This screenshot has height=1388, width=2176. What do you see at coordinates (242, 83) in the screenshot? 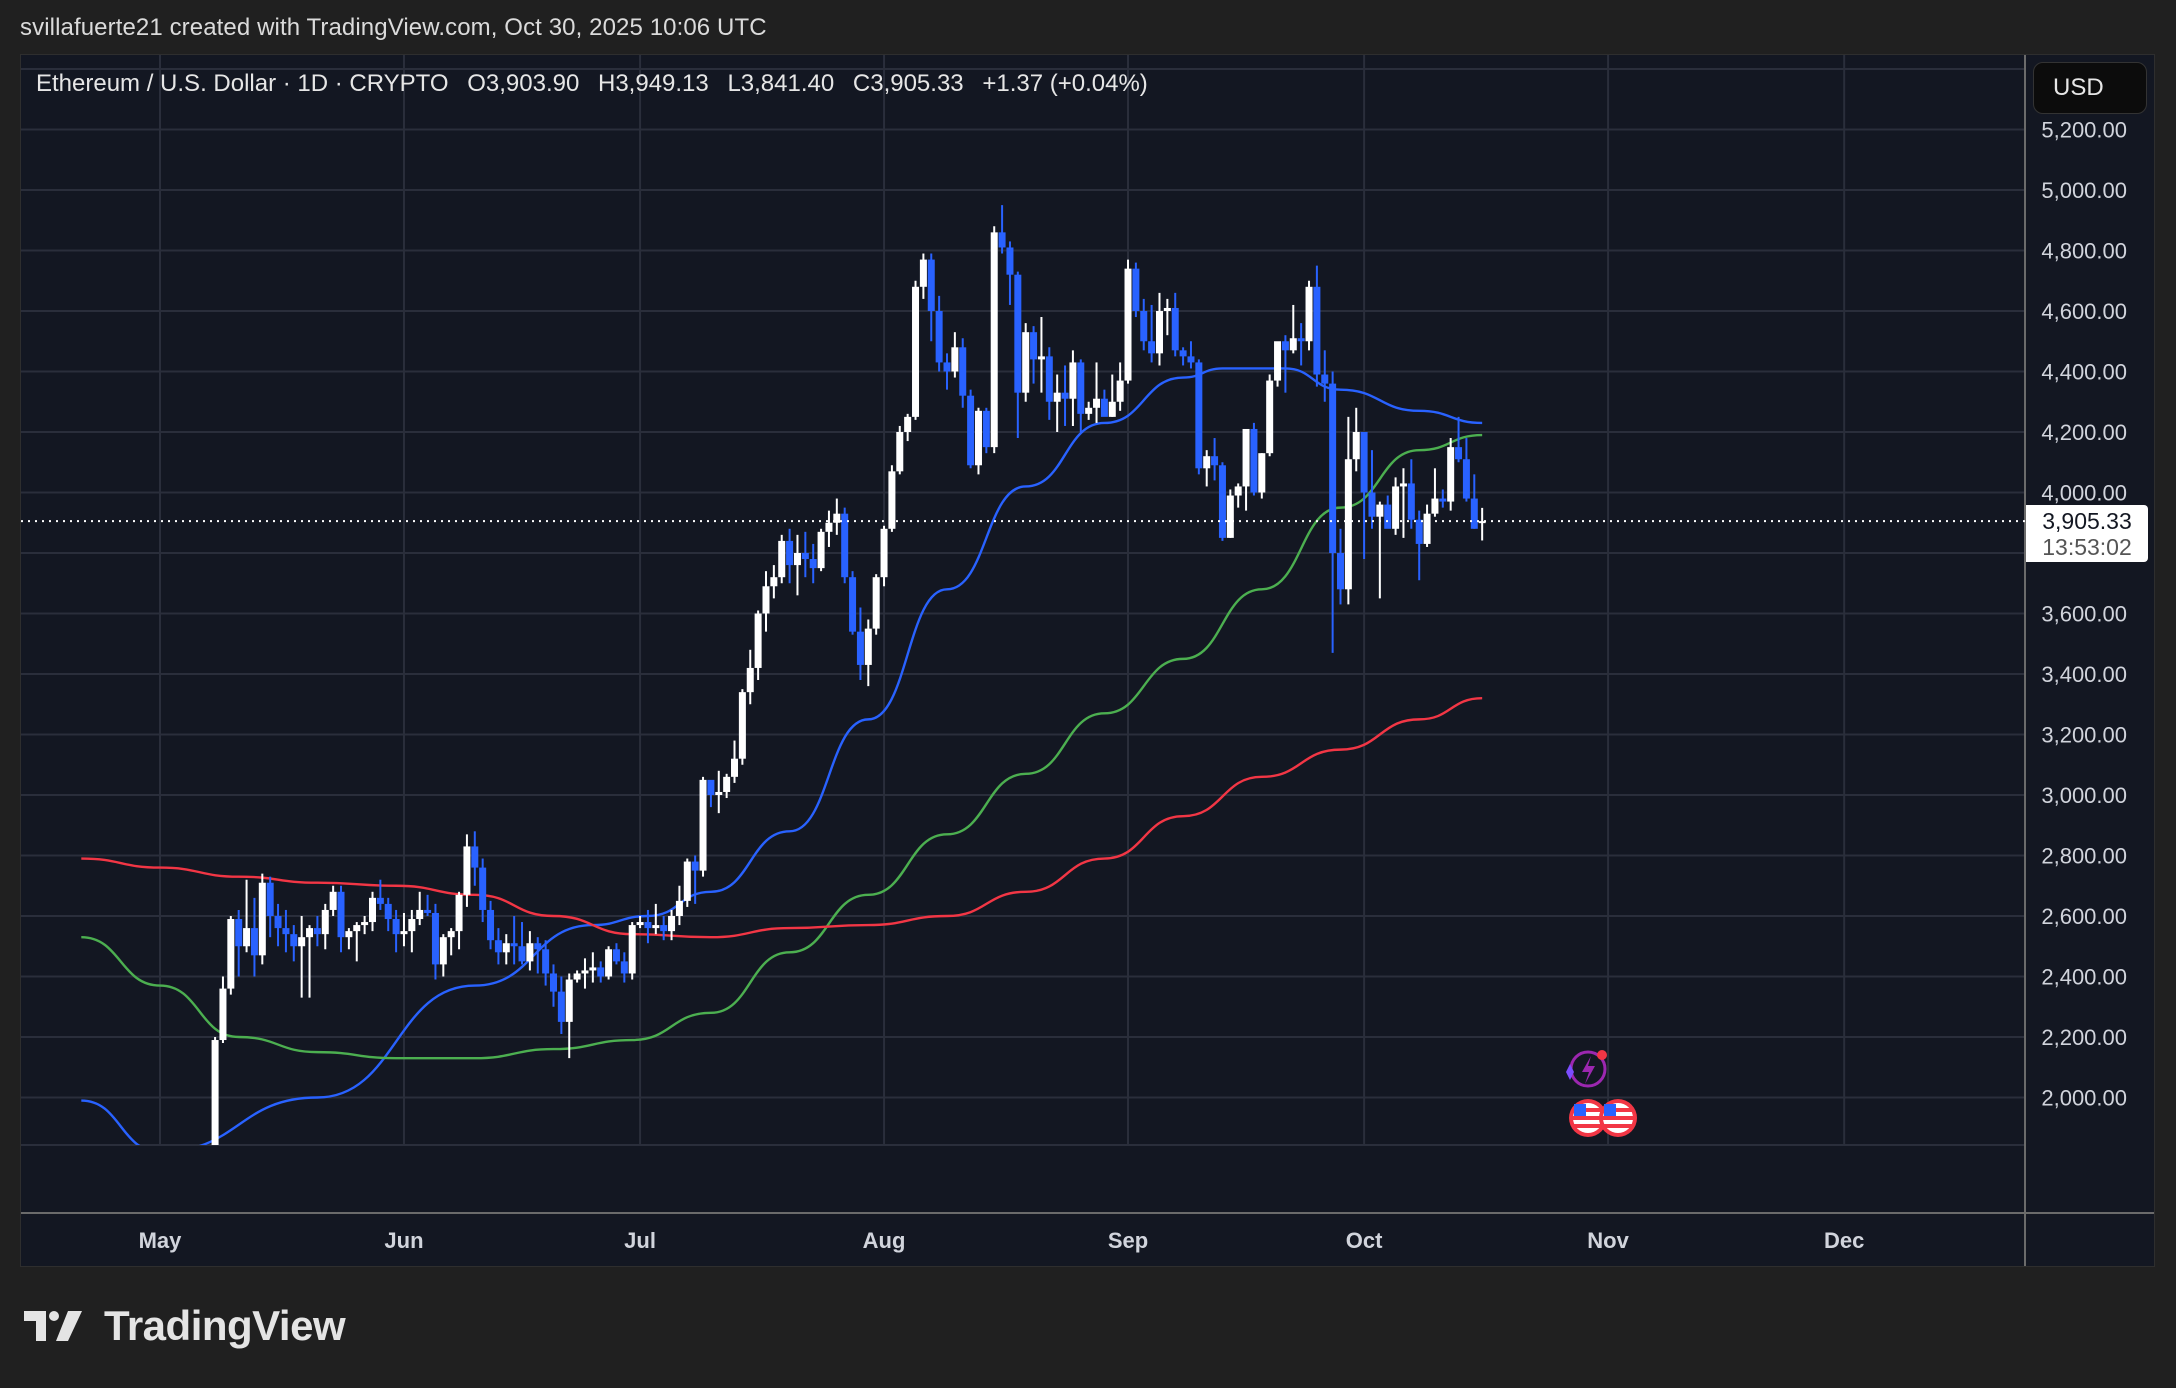
I see `symbol-title: Ethereum / U.S. Dollar · 1D · CRYPTO` at bounding box center [242, 83].